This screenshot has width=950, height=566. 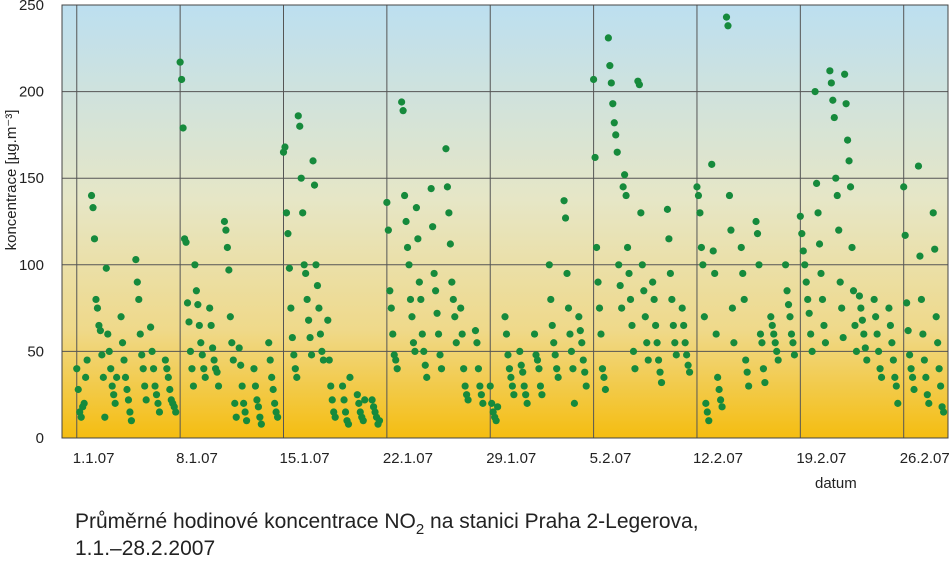 What do you see at coordinates (94, 458) in the screenshot?
I see `x-tick-label: 1.1.07` at bounding box center [94, 458].